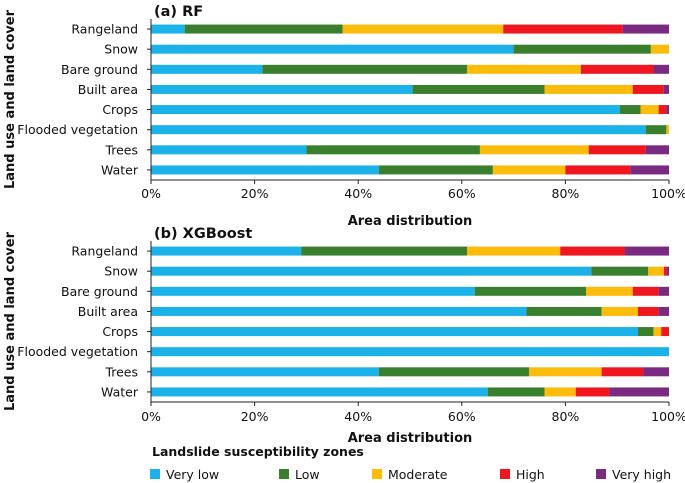 This screenshot has width=685, height=483. I want to click on bar-snow-high, so click(665, 271).